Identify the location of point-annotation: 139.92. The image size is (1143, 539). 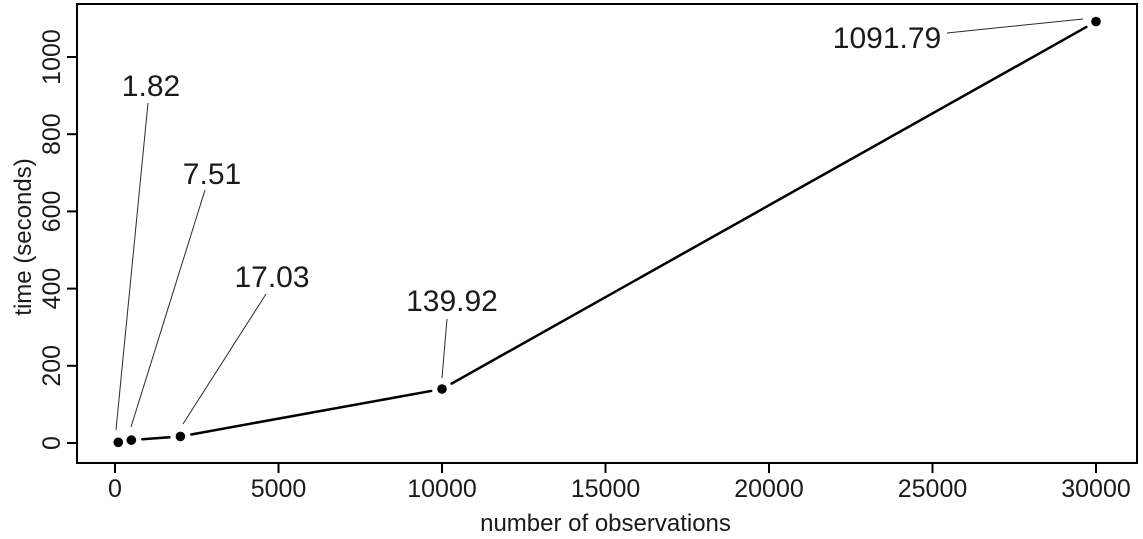
(452, 301).